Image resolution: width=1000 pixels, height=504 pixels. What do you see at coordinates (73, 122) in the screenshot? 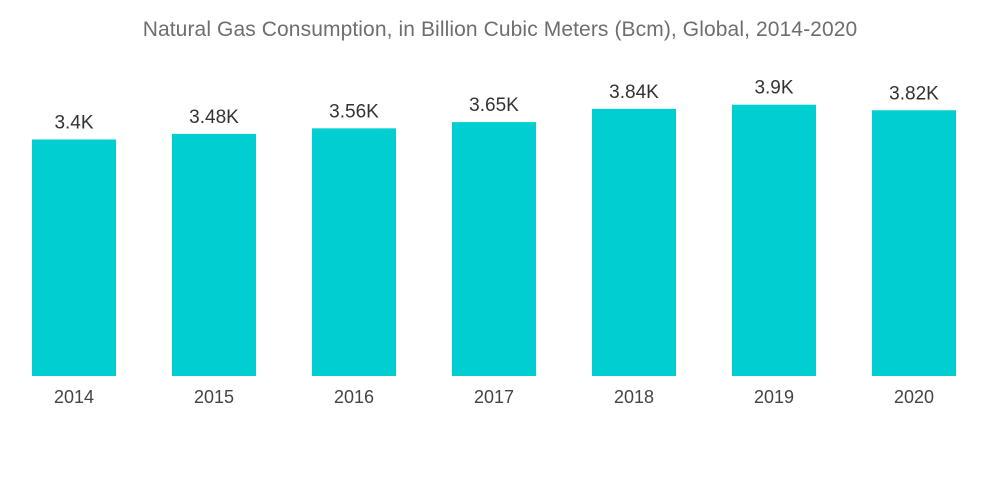
I see `data-label-2014: 3.4K` at bounding box center [73, 122].